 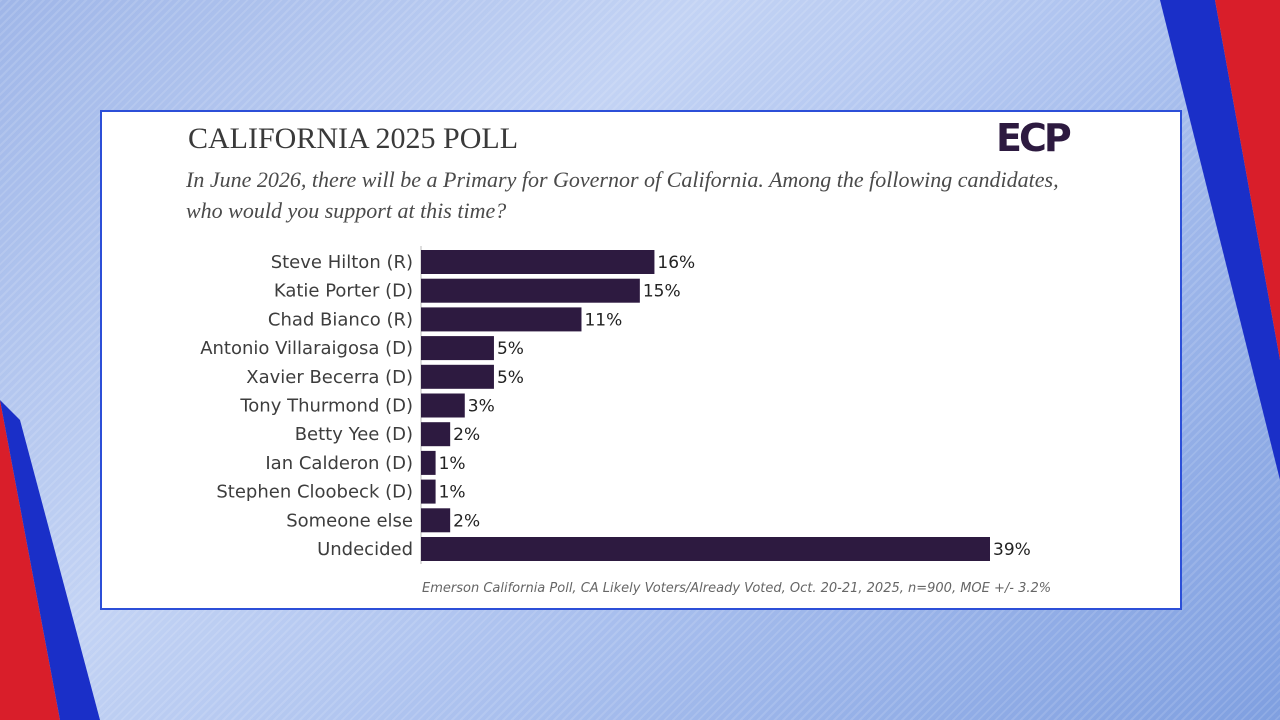 I want to click on value-label: 16%, so click(x=676, y=263).